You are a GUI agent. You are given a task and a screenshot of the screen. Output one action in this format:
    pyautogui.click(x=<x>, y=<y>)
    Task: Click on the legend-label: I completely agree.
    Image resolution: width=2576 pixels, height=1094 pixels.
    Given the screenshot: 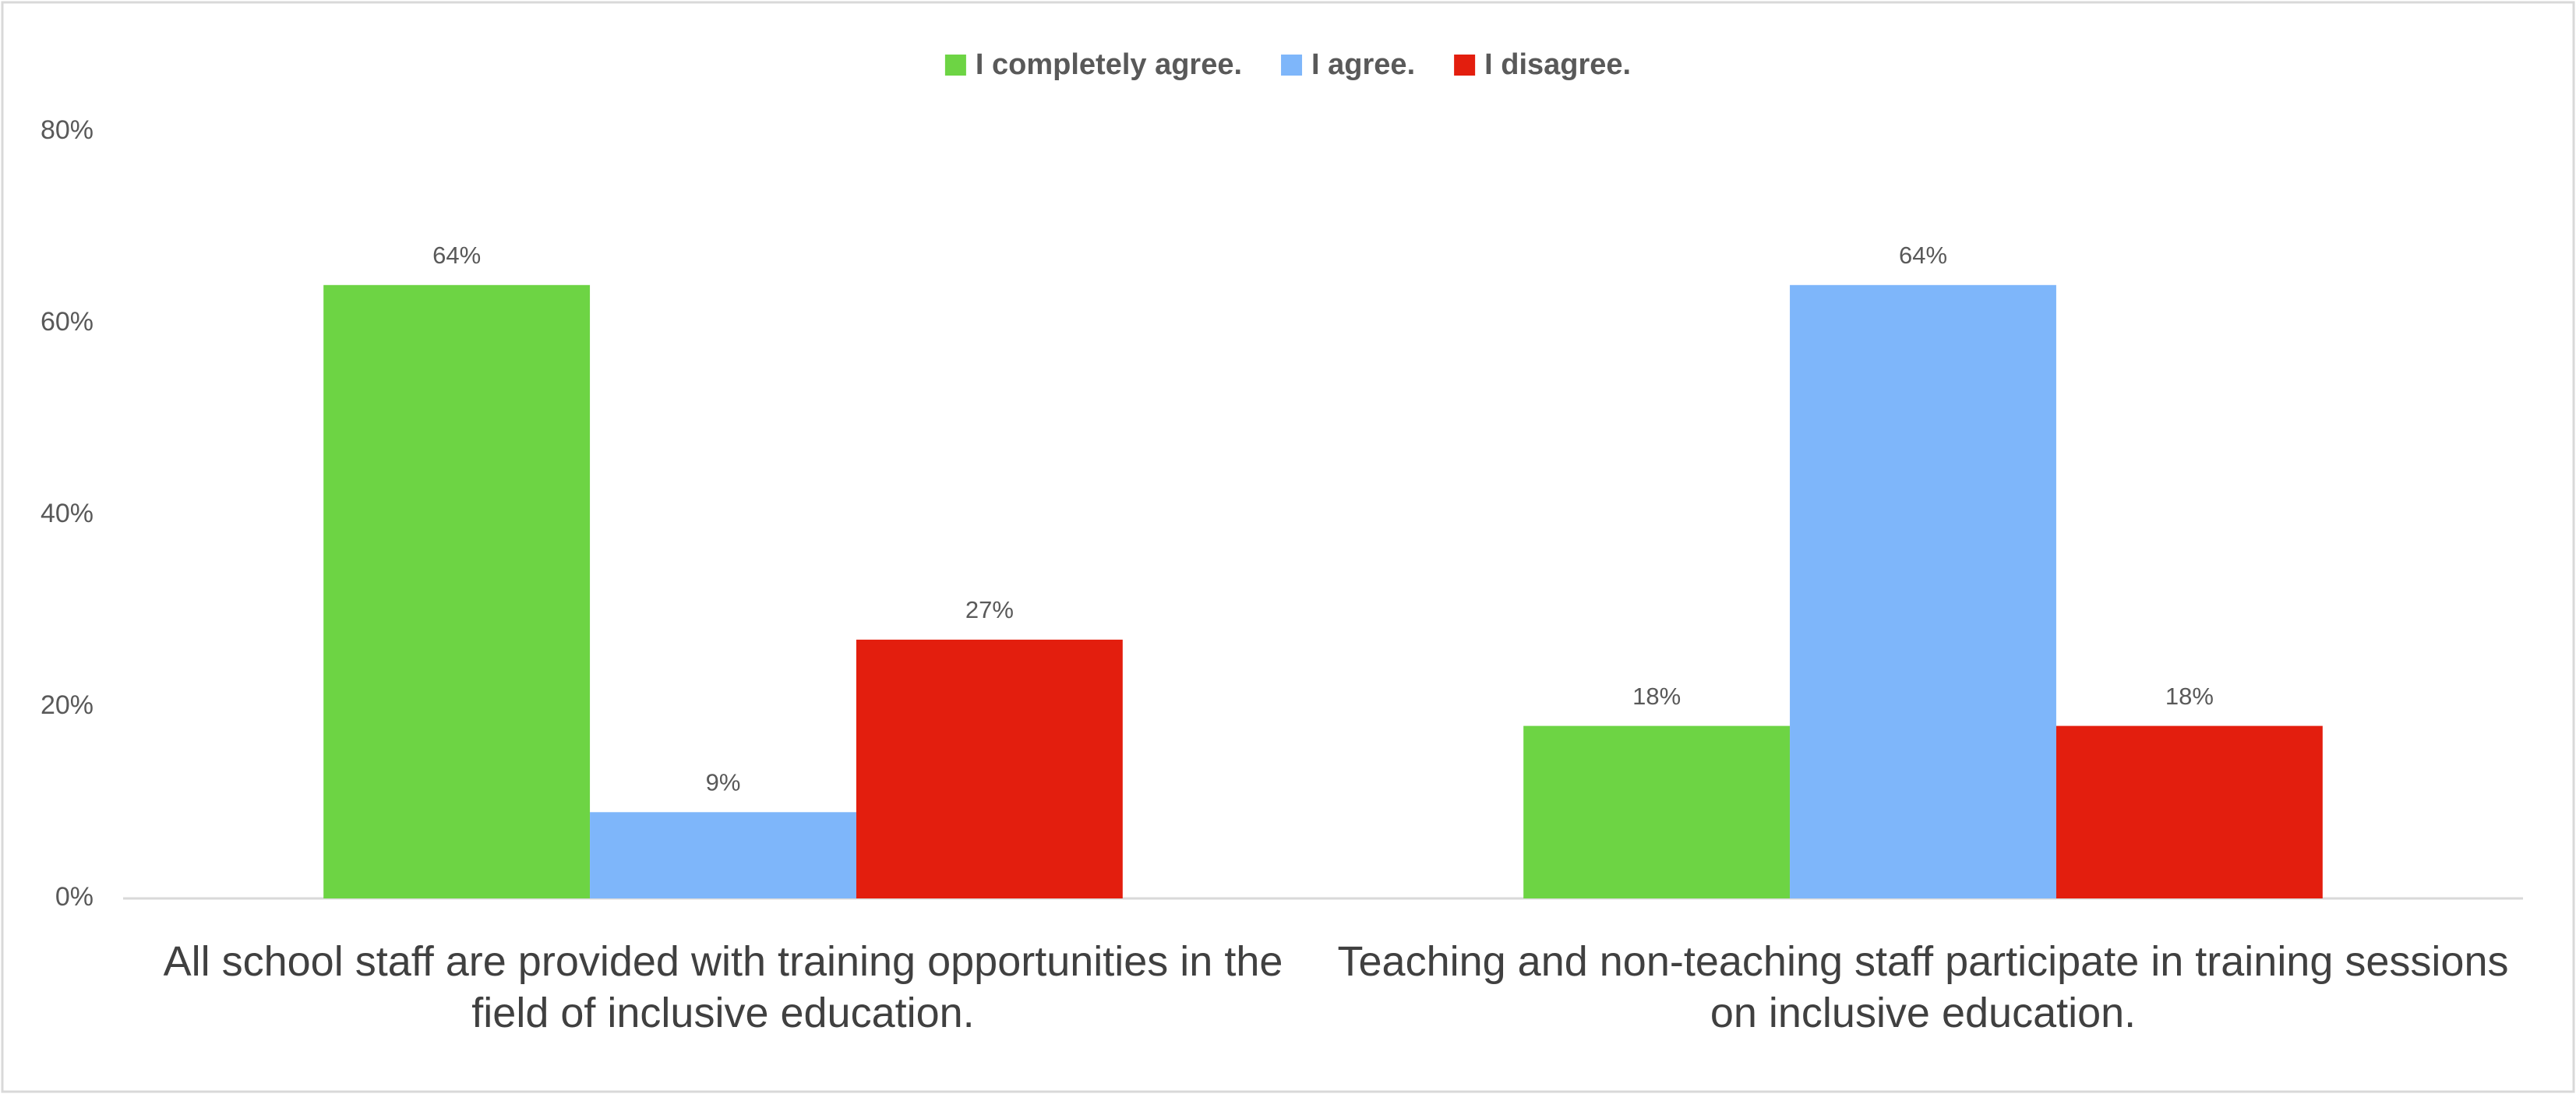 What is the action you would take?
    pyautogui.click(x=1109, y=64)
    